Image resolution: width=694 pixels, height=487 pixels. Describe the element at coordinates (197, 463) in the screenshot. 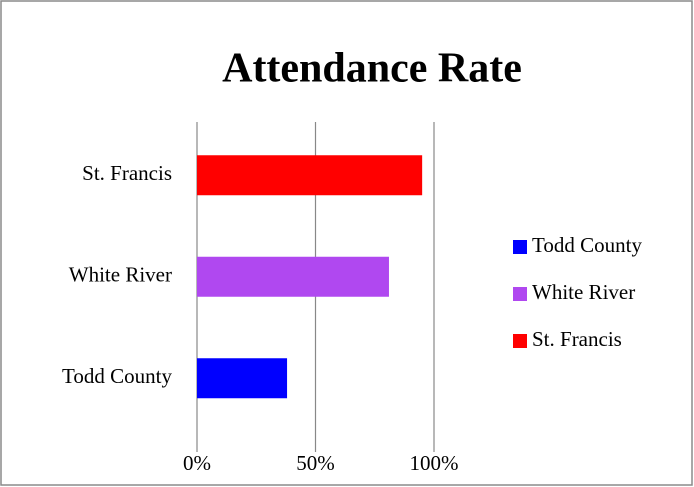

I see `x-tick-label: 0%` at that location.